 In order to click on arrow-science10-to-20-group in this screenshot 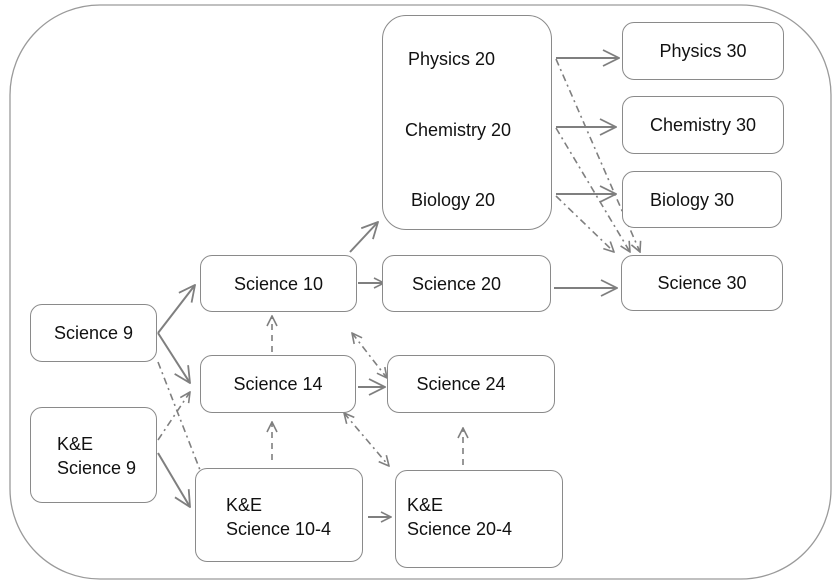, I will do `click(363, 237)`.